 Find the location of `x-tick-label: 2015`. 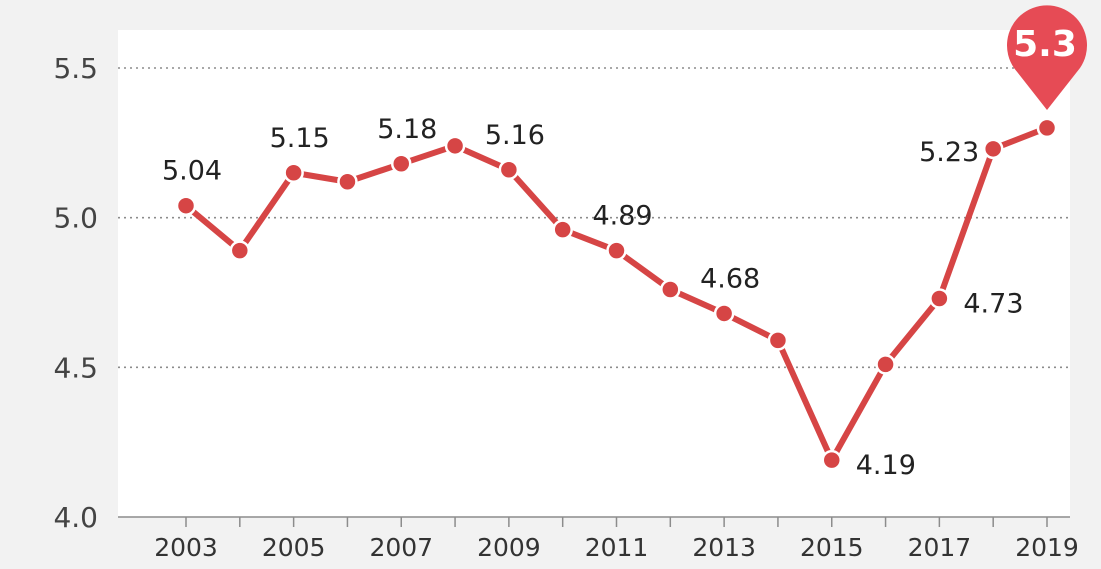

x-tick-label: 2015 is located at coordinates (832, 547).